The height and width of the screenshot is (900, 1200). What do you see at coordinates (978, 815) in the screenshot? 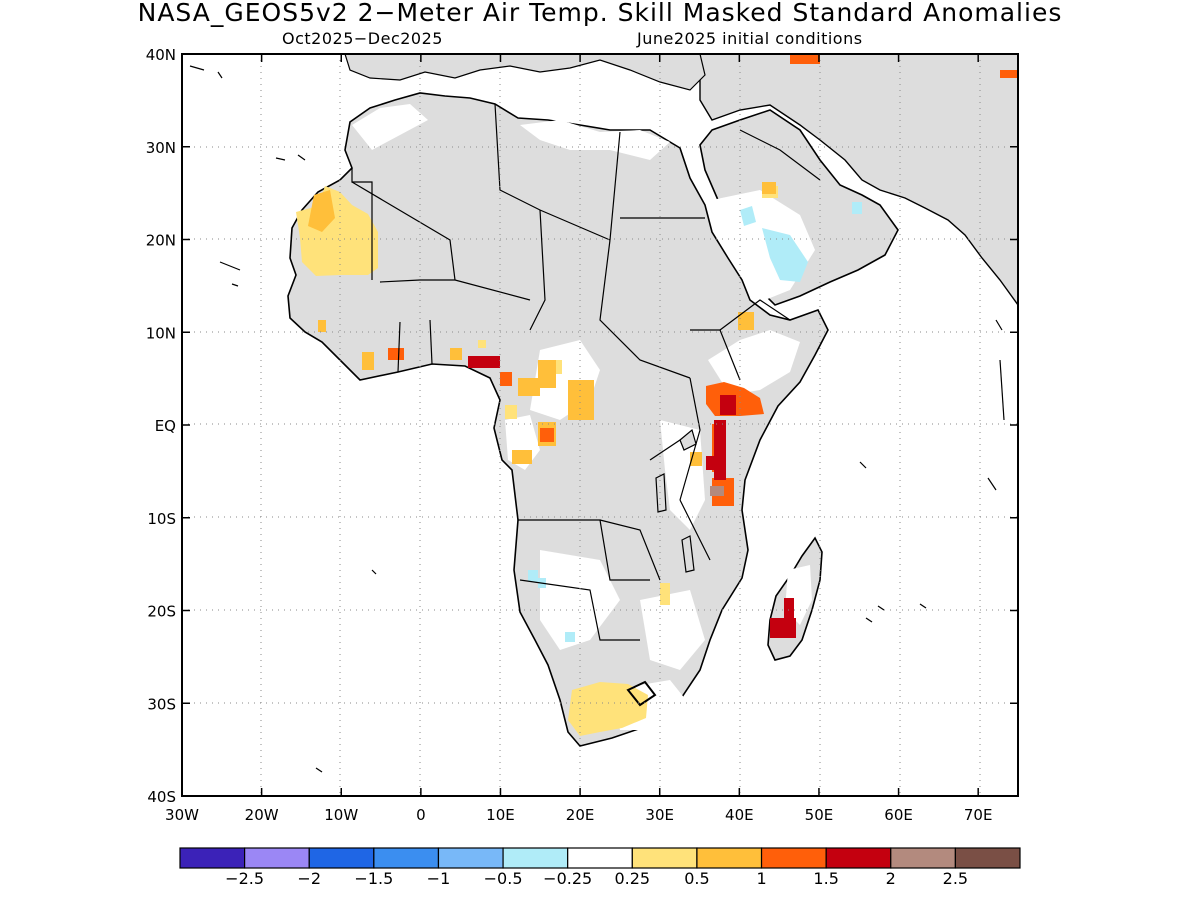
I see `lon-tick-label: 70E` at bounding box center [978, 815].